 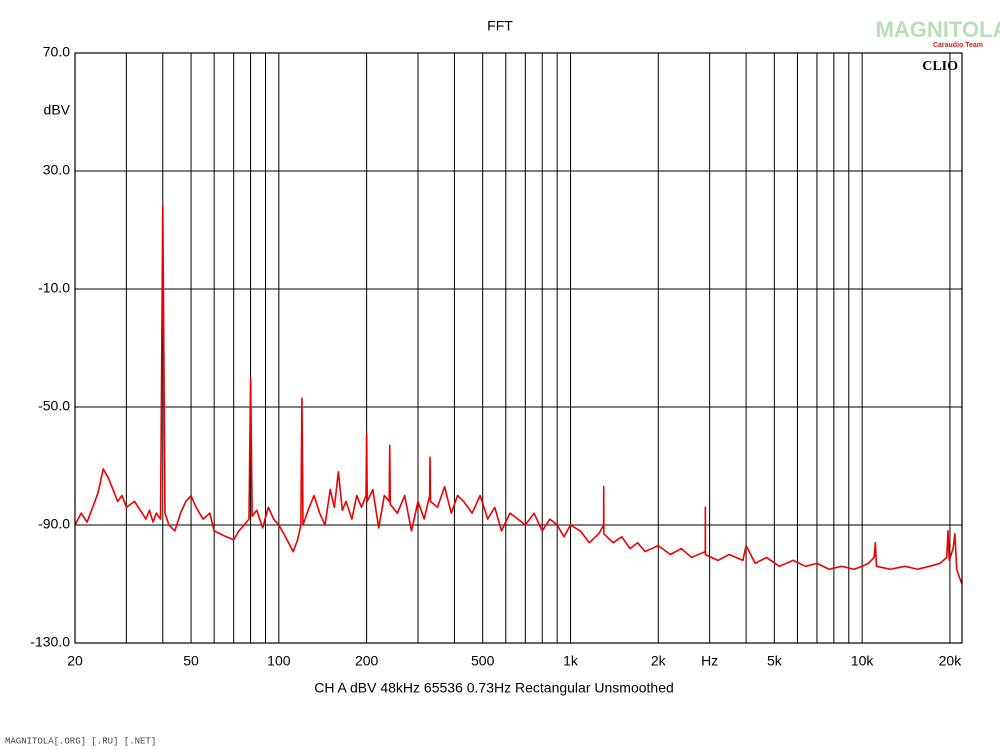 I want to click on y-tick-label: -50.0, so click(x=54, y=406).